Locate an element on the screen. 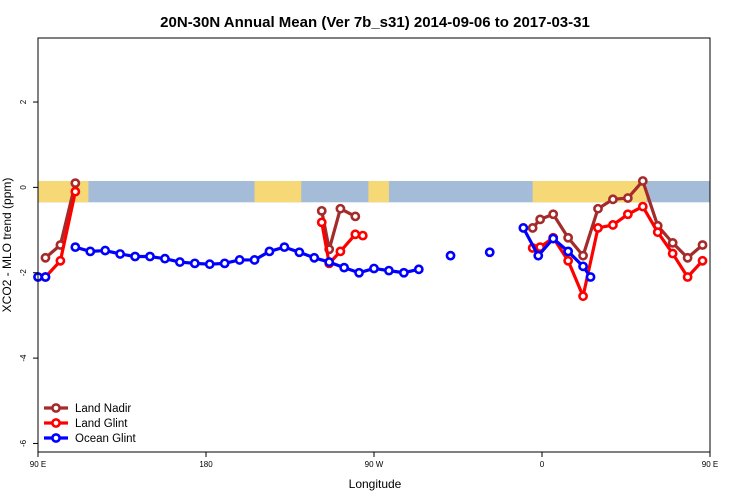 The height and width of the screenshot is (500, 750). x-axis-label: Longitude is located at coordinates (375, 484).